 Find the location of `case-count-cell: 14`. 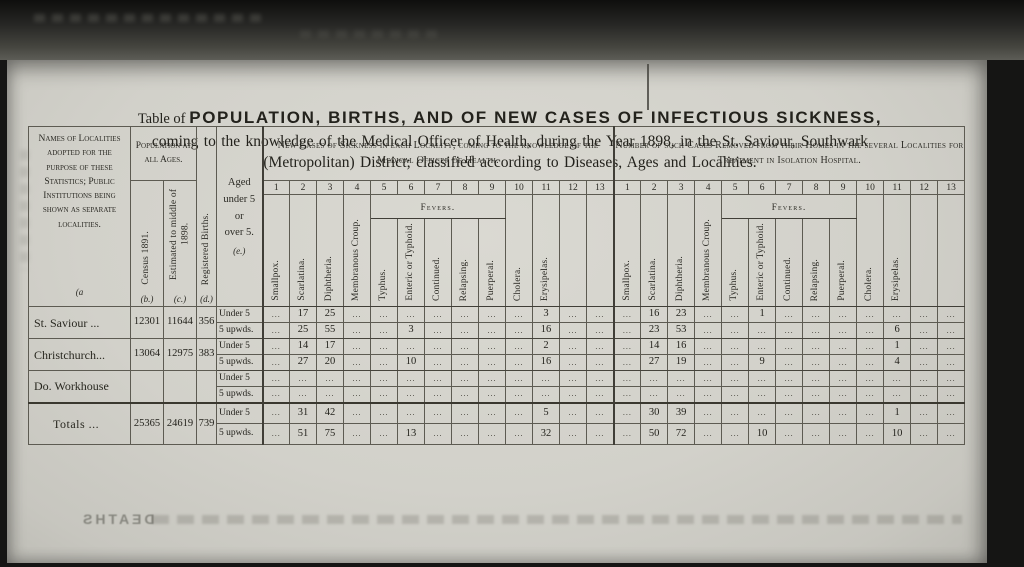

case-count-cell: 14 is located at coordinates (303, 346).